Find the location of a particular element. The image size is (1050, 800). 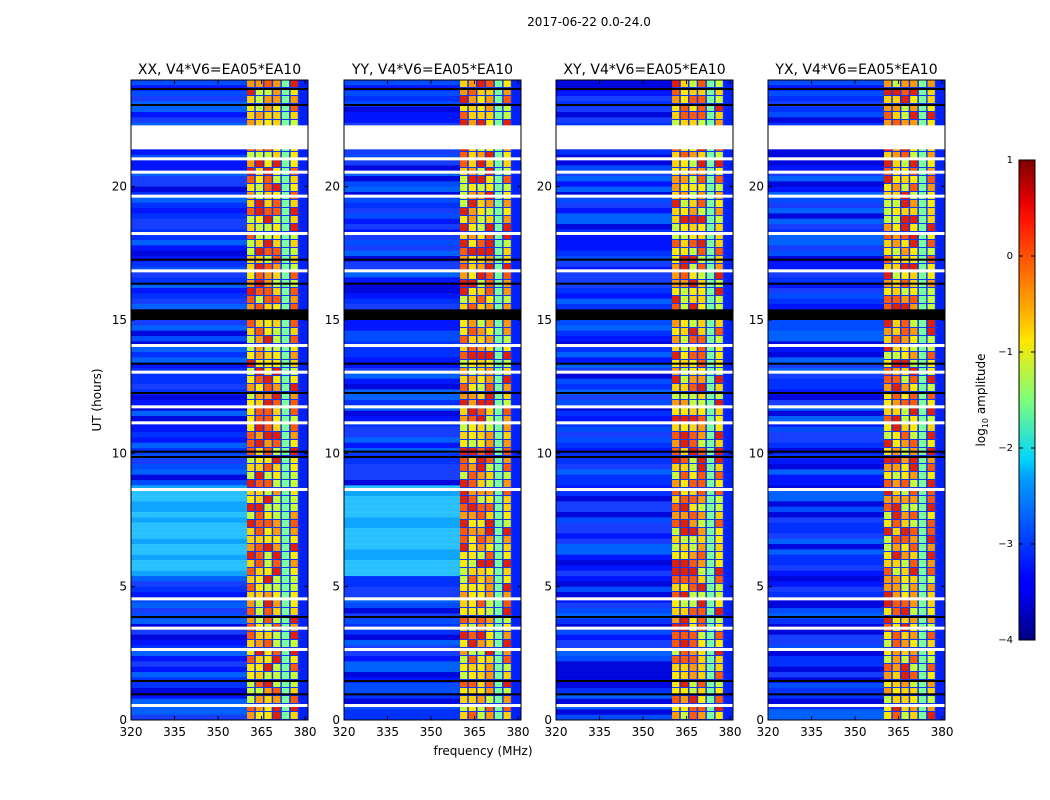

axes-frame is located at coordinates (432, 400).